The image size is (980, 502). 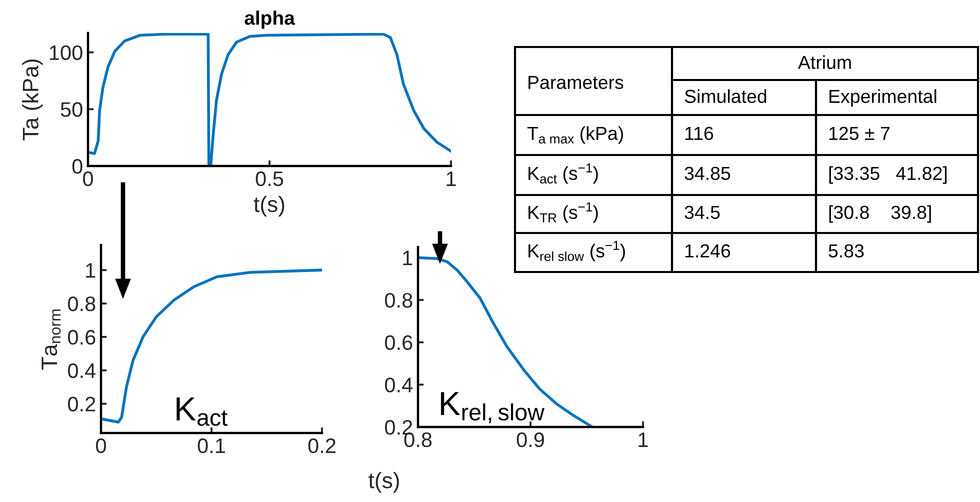 What do you see at coordinates (270, 19) in the screenshot?
I see `chart-title: alpha` at bounding box center [270, 19].